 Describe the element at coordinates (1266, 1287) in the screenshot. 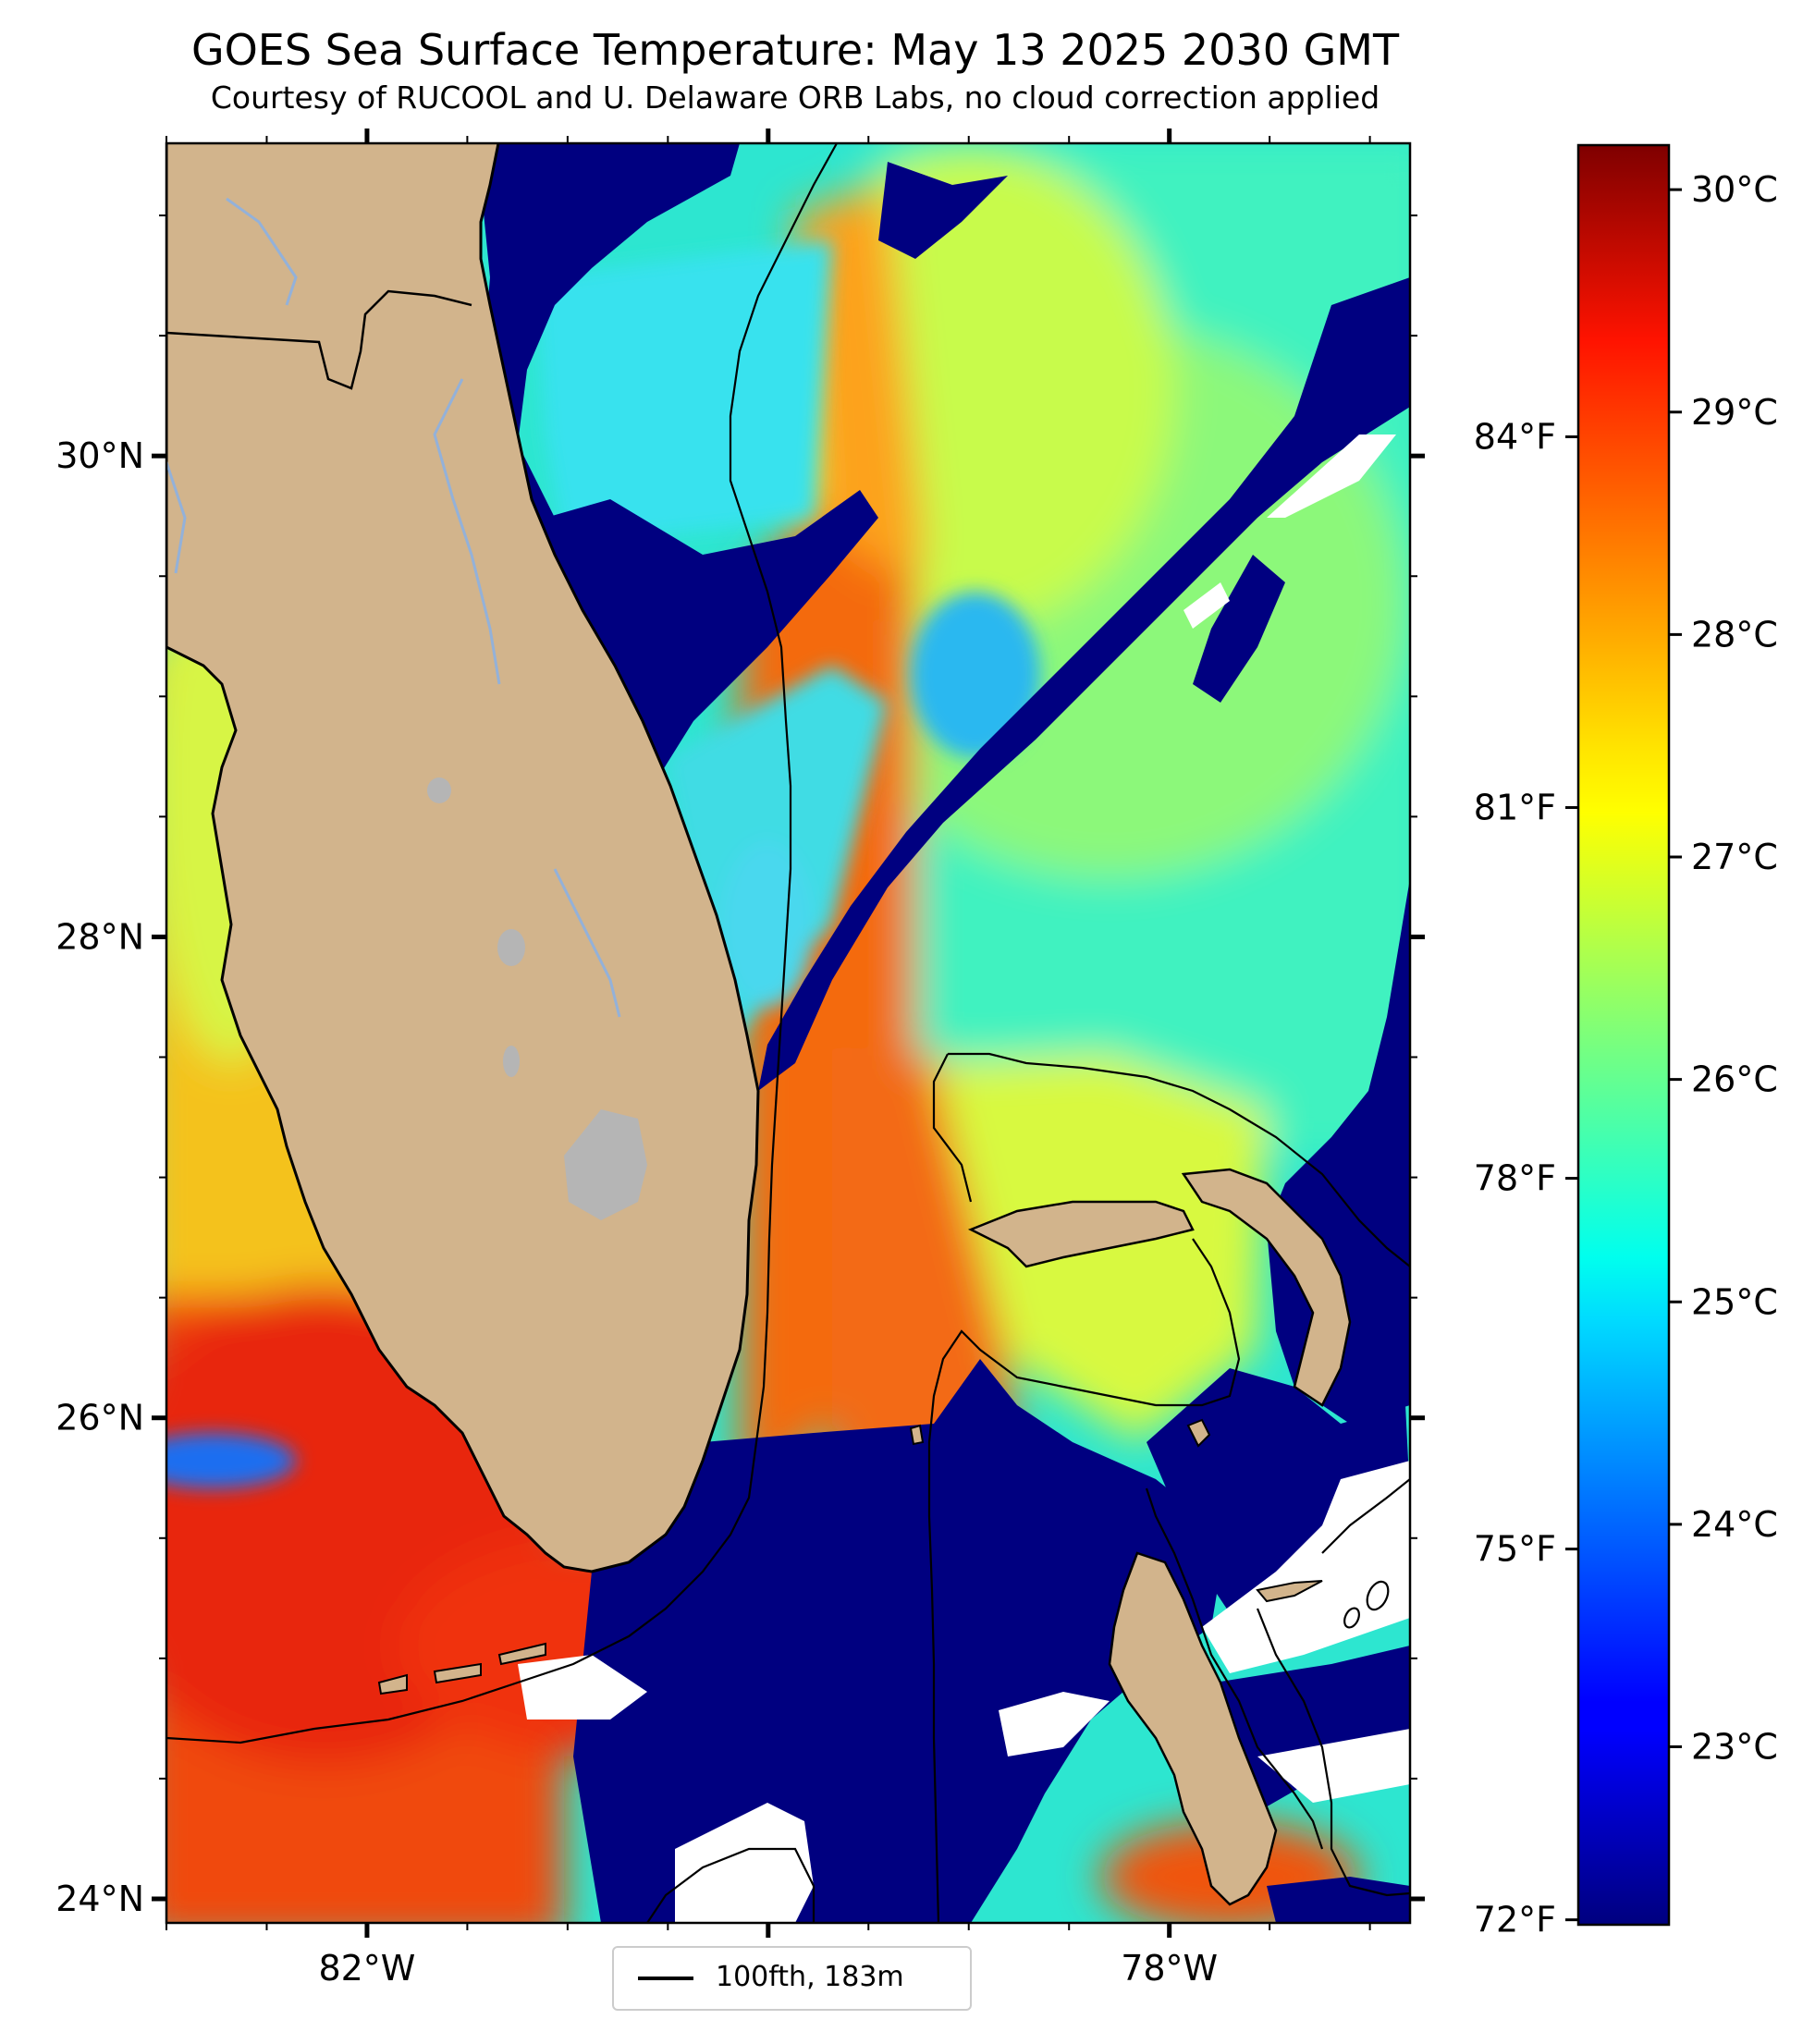

I see `abaco-island` at that location.